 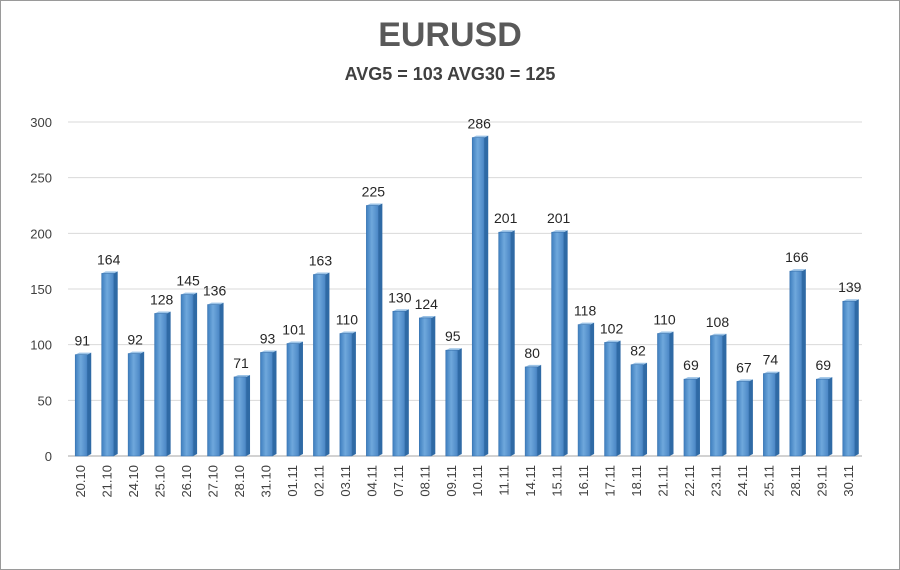 I want to click on y-tick-label: 0, so click(x=48, y=456).